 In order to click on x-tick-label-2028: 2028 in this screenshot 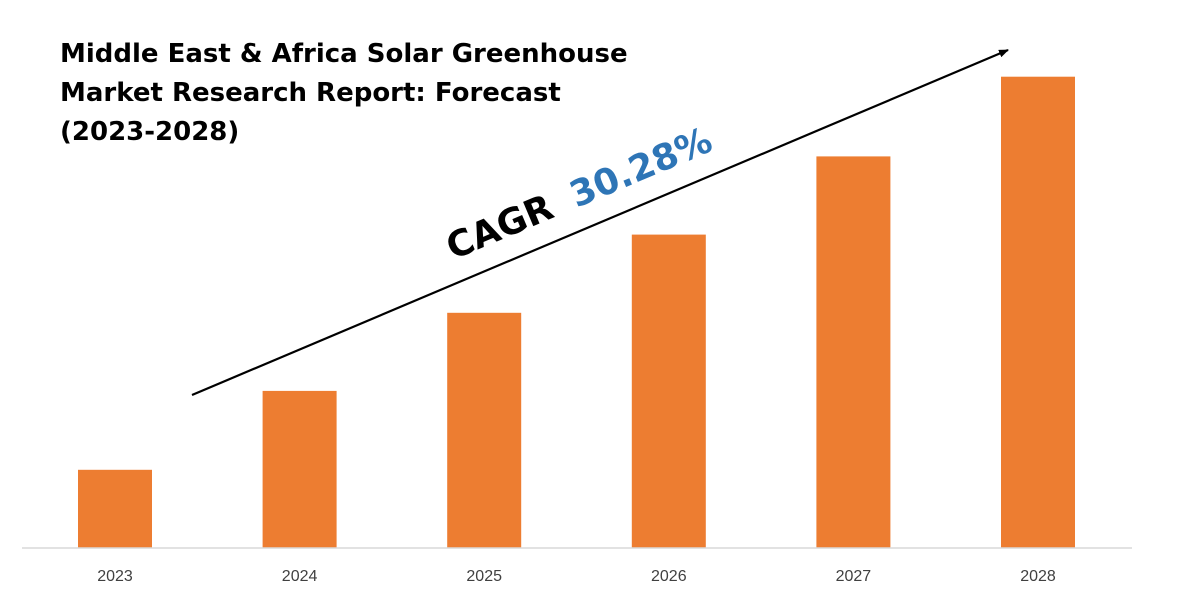, I will do `click(1038, 576)`.